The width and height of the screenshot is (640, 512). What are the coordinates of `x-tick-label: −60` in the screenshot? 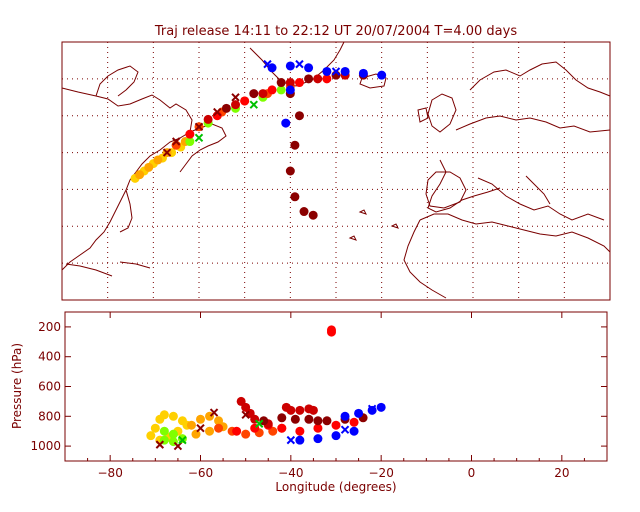 It's located at (200, 473).